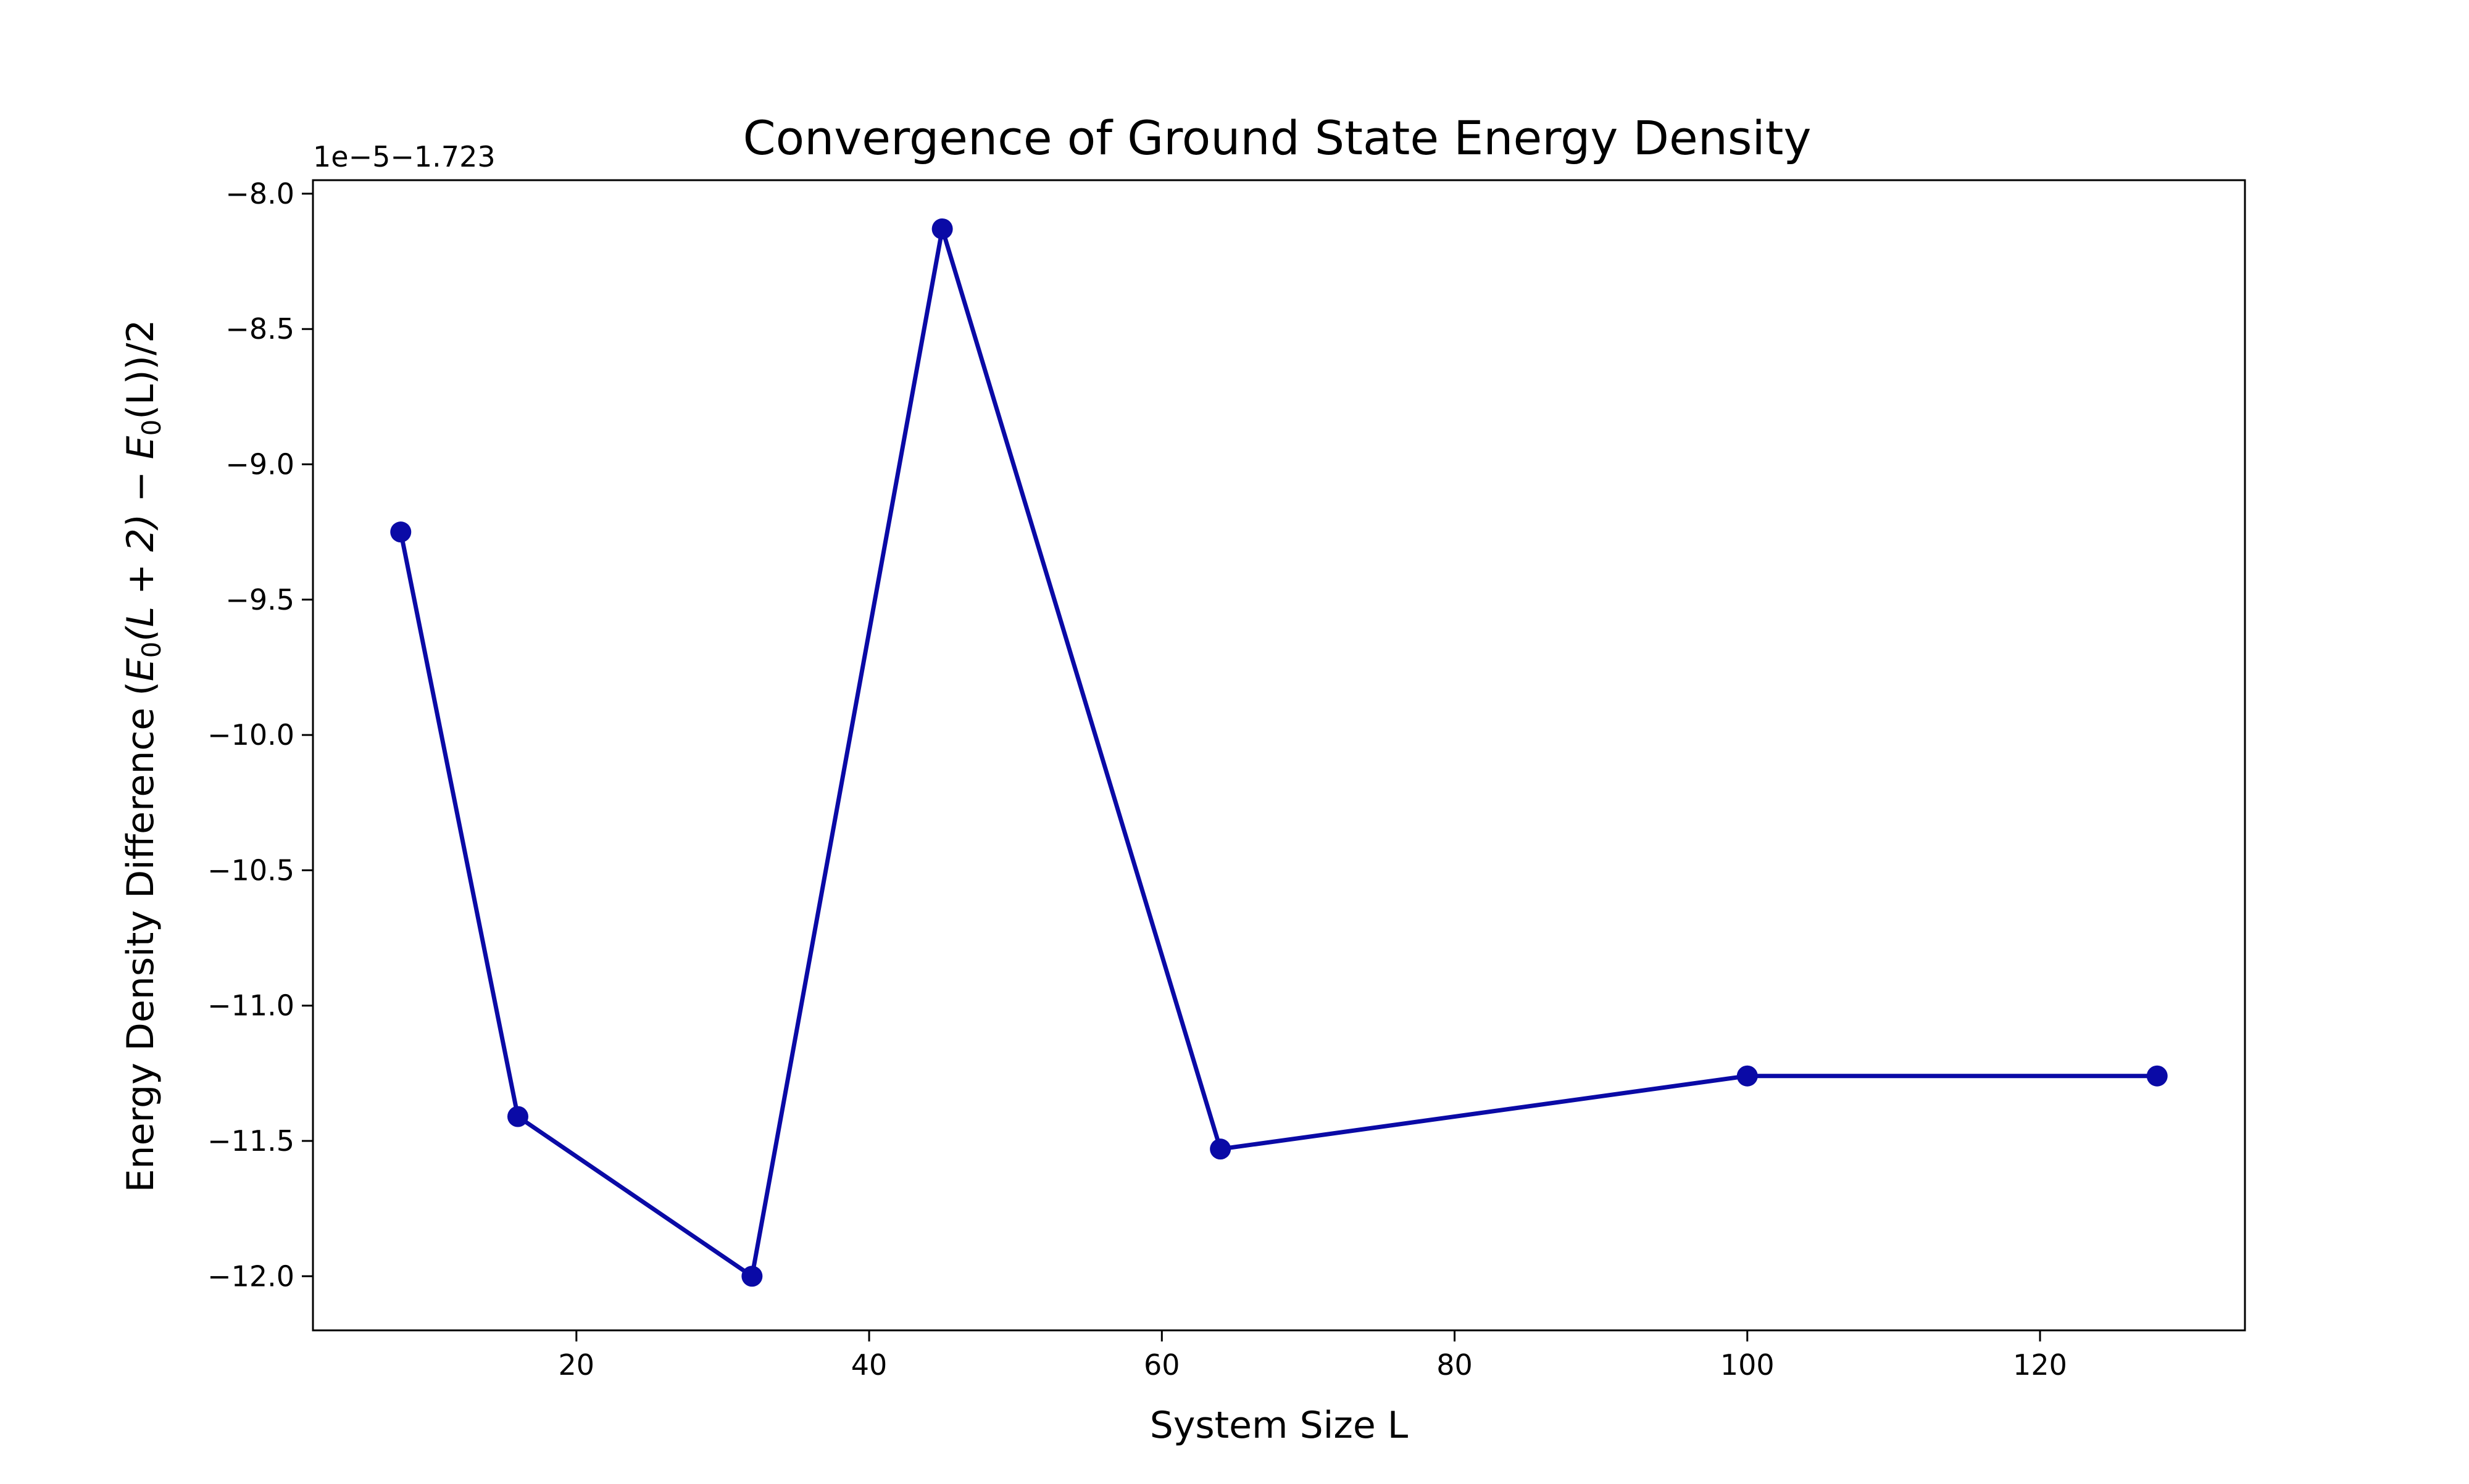  What do you see at coordinates (259, 465) in the screenshot?
I see `y-tick-label: −9.0` at bounding box center [259, 465].